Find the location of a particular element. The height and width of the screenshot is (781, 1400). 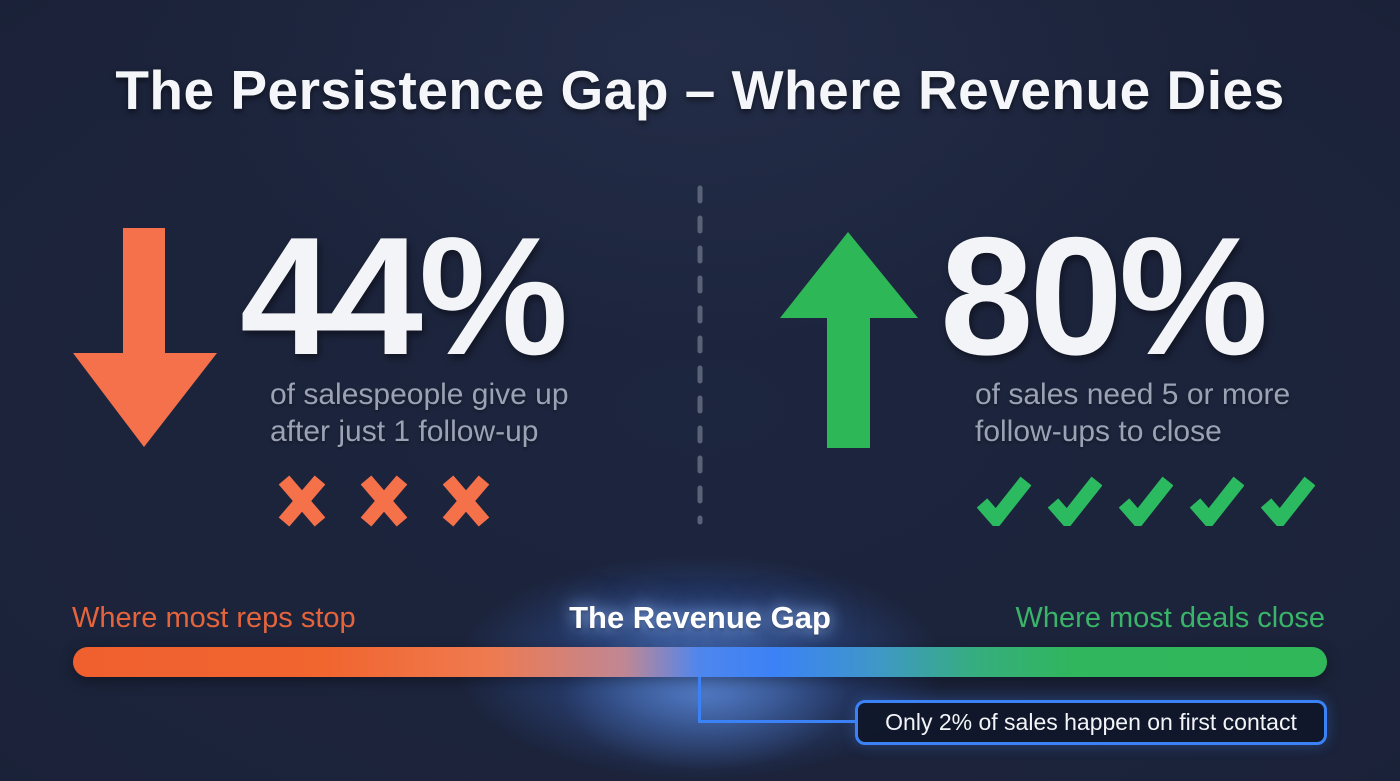

check-marks-row is located at coordinates (1146, 502).